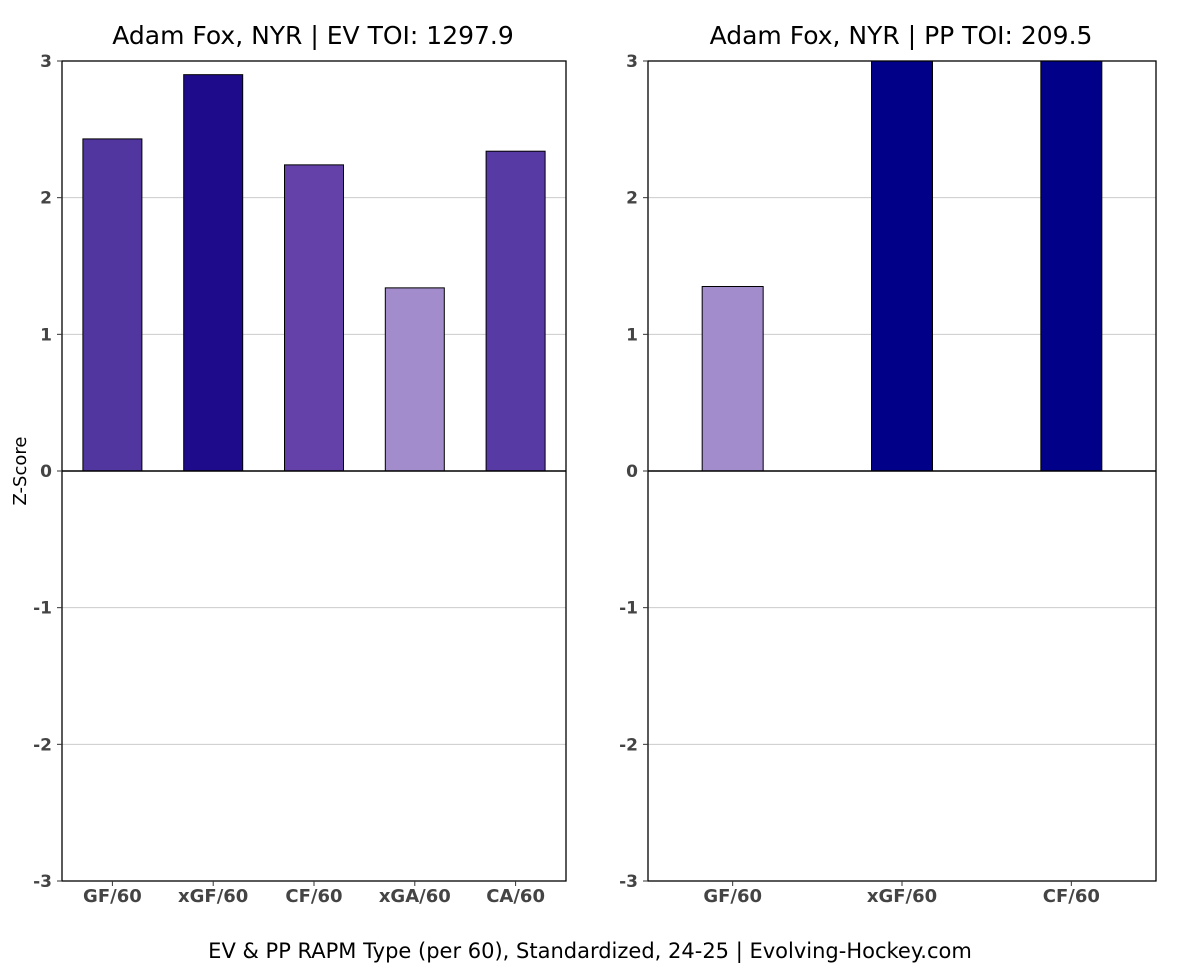  Describe the element at coordinates (313, 35) in the screenshot. I see `panel-1-title: Adam Fox, NYR | EV TOI: 1297.9` at that location.